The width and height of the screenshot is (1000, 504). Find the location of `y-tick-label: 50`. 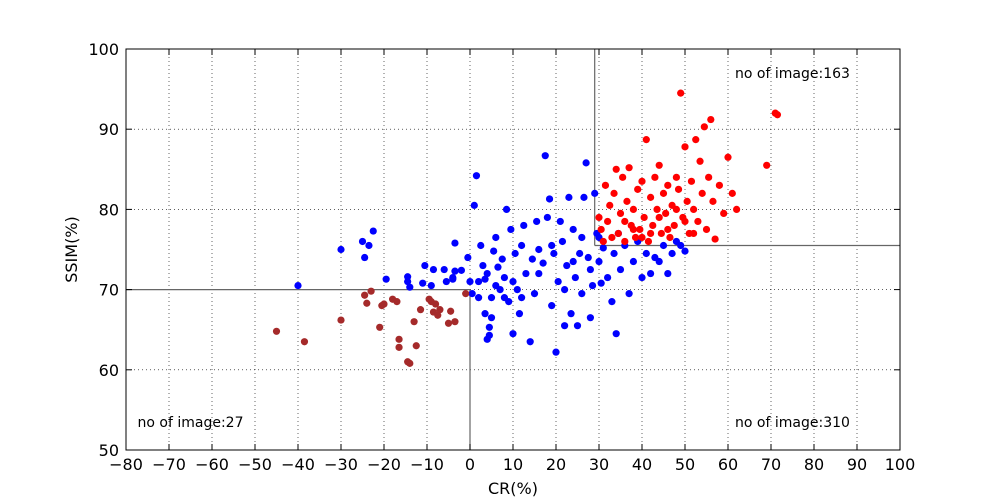

y-tick-label: 50 is located at coordinates (109, 450).